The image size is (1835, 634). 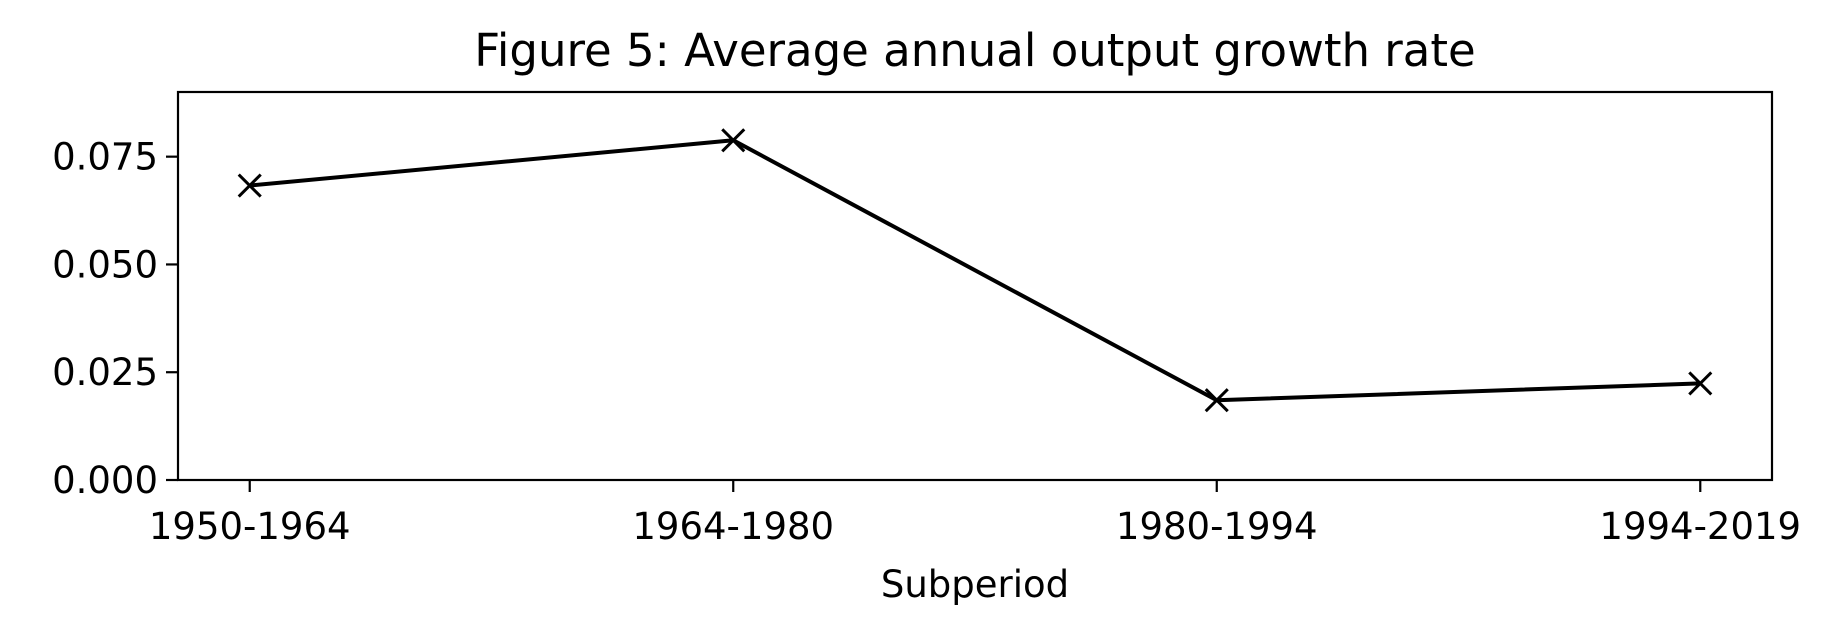 What do you see at coordinates (733, 526) in the screenshot?
I see `x-tick-label: 1964-1980` at bounding box center [733, 526].